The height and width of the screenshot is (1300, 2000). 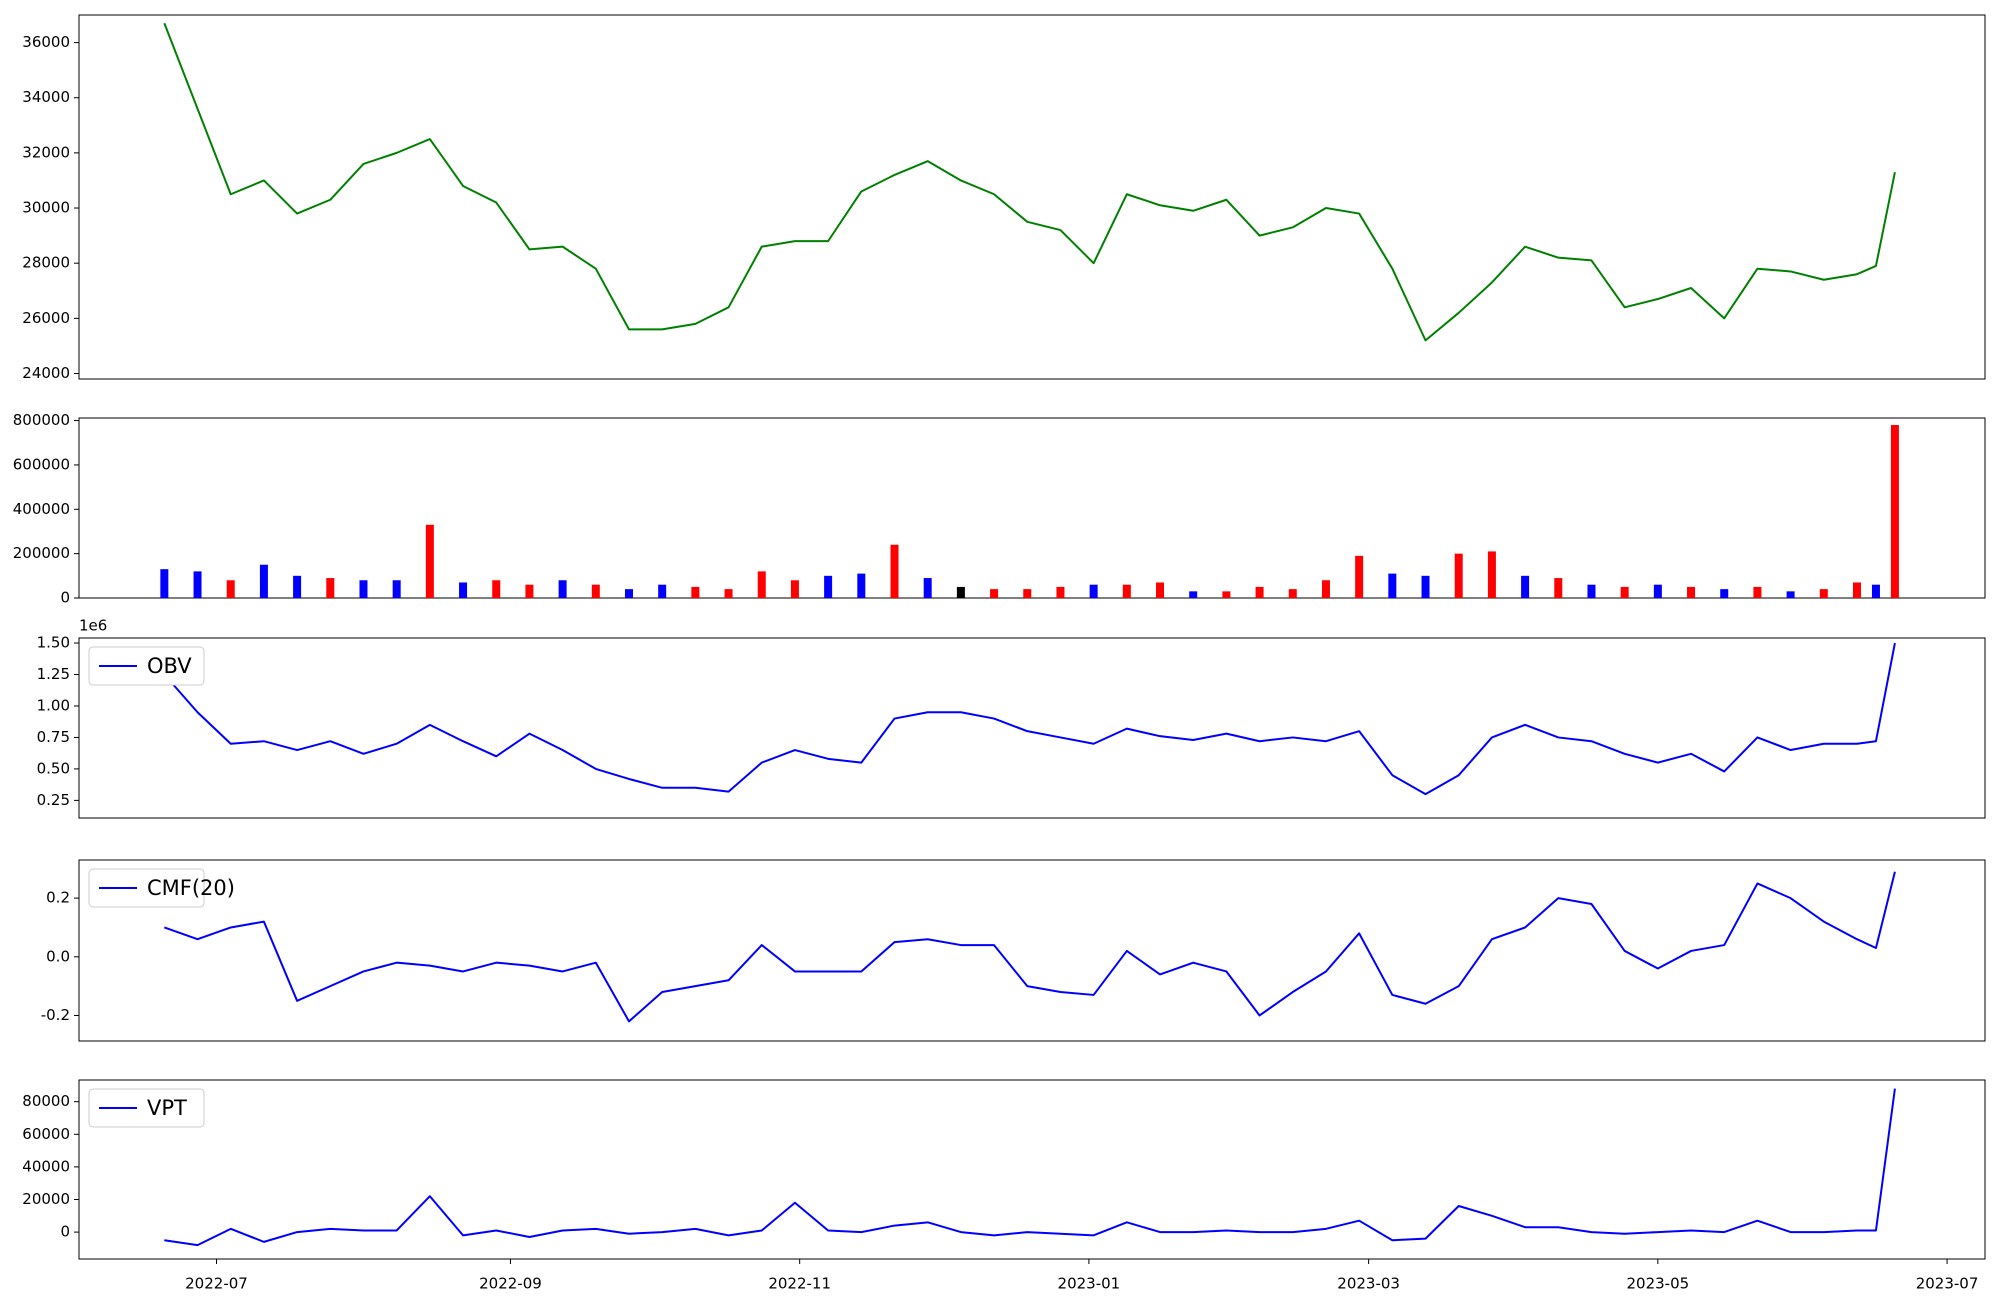 I want to click on y-tick-label: 800000, so click(x=41, y=420).